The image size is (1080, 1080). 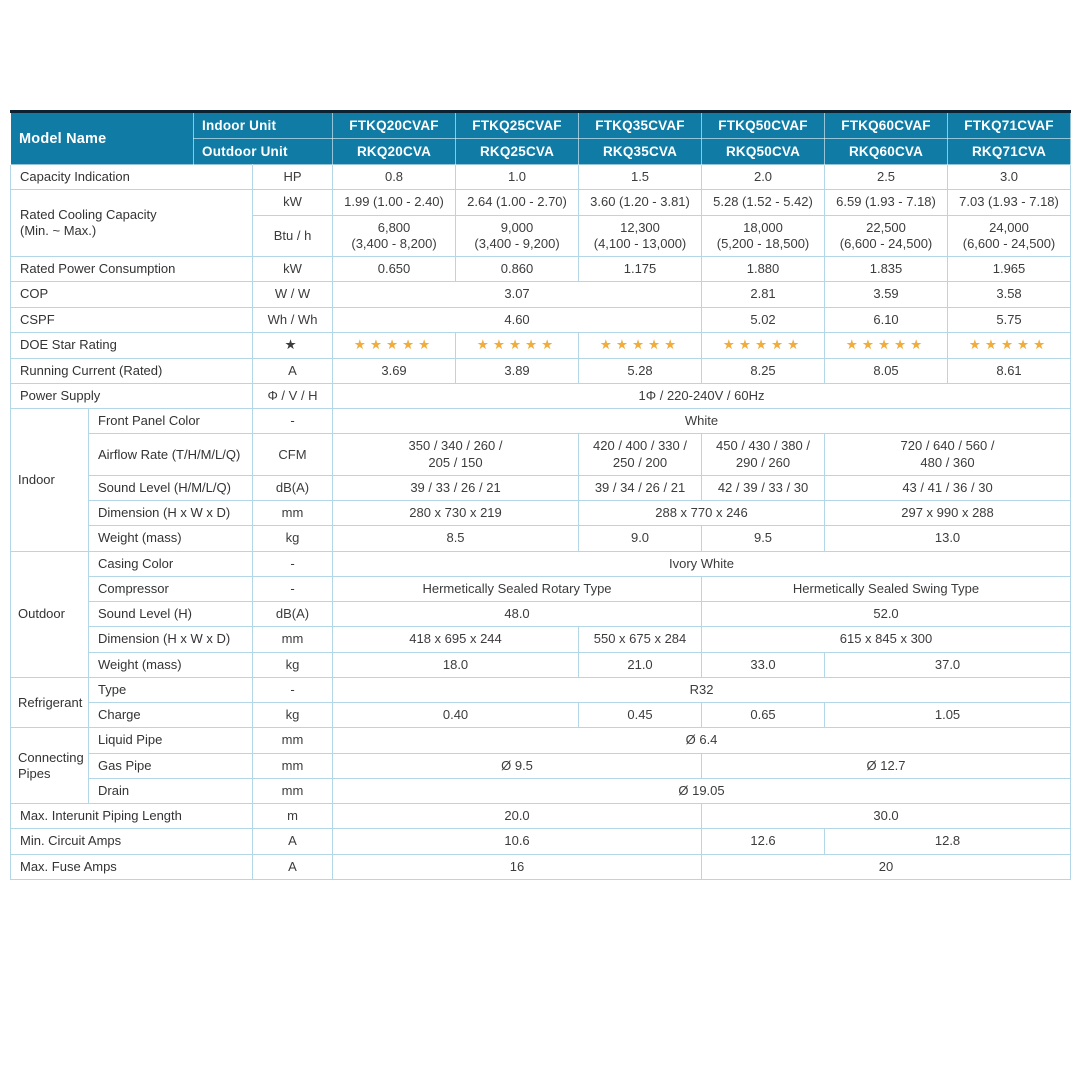 I want to click on table-row: Min. Circuit Amps A 10.6 12.6 12.8, so click(x=540, y=841).